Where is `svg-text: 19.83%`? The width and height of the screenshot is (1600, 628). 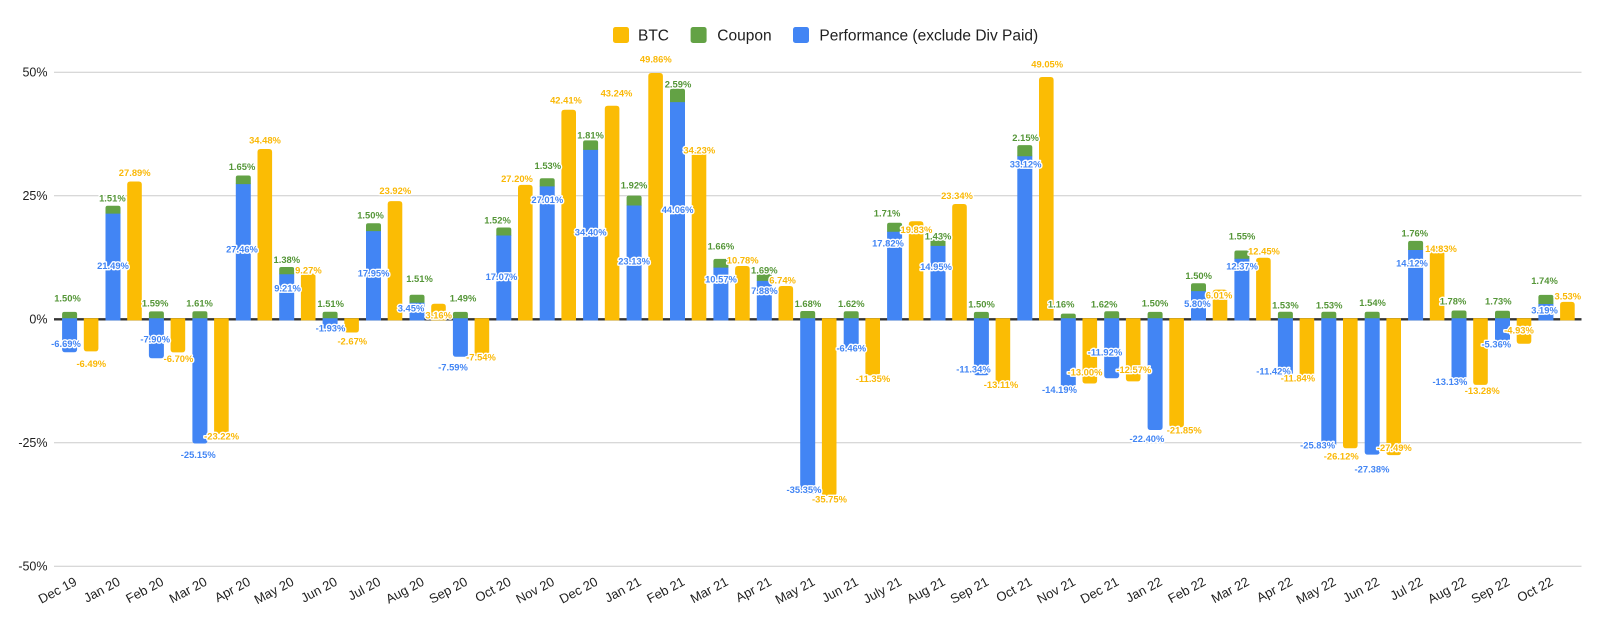 svg-text: 19.83% is located at coordinates (917, 229).